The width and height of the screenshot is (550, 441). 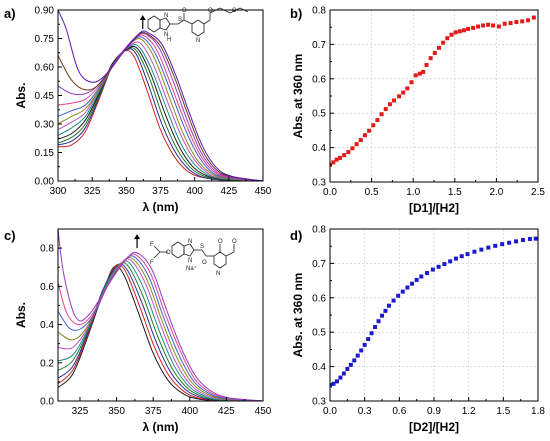 I want to click on y-tick-label-b: 0.4, so click(x=319, y=148).